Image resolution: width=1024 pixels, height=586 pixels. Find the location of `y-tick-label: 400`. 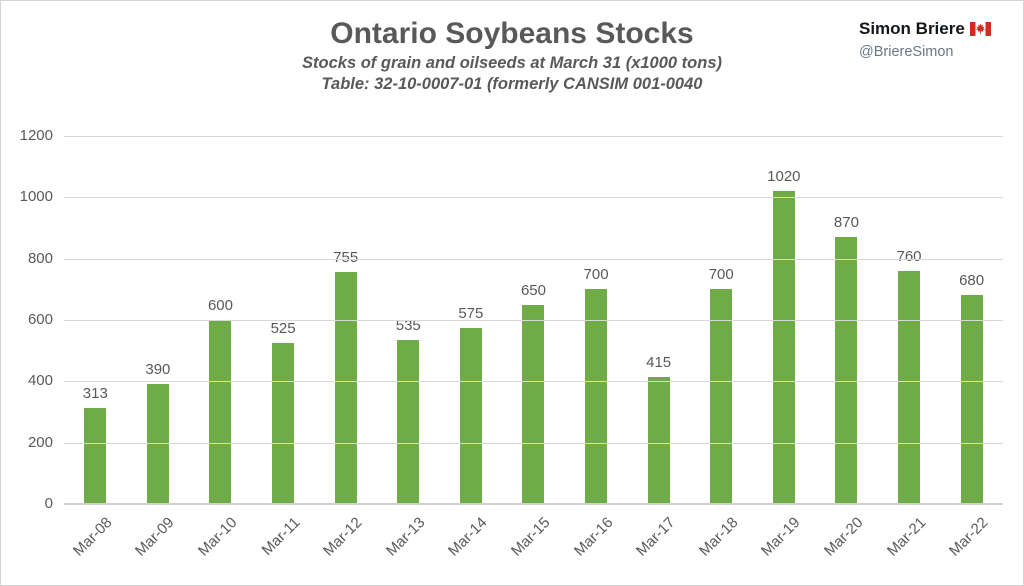

y-tick-label: 400 is located at coordinates (40, 381).